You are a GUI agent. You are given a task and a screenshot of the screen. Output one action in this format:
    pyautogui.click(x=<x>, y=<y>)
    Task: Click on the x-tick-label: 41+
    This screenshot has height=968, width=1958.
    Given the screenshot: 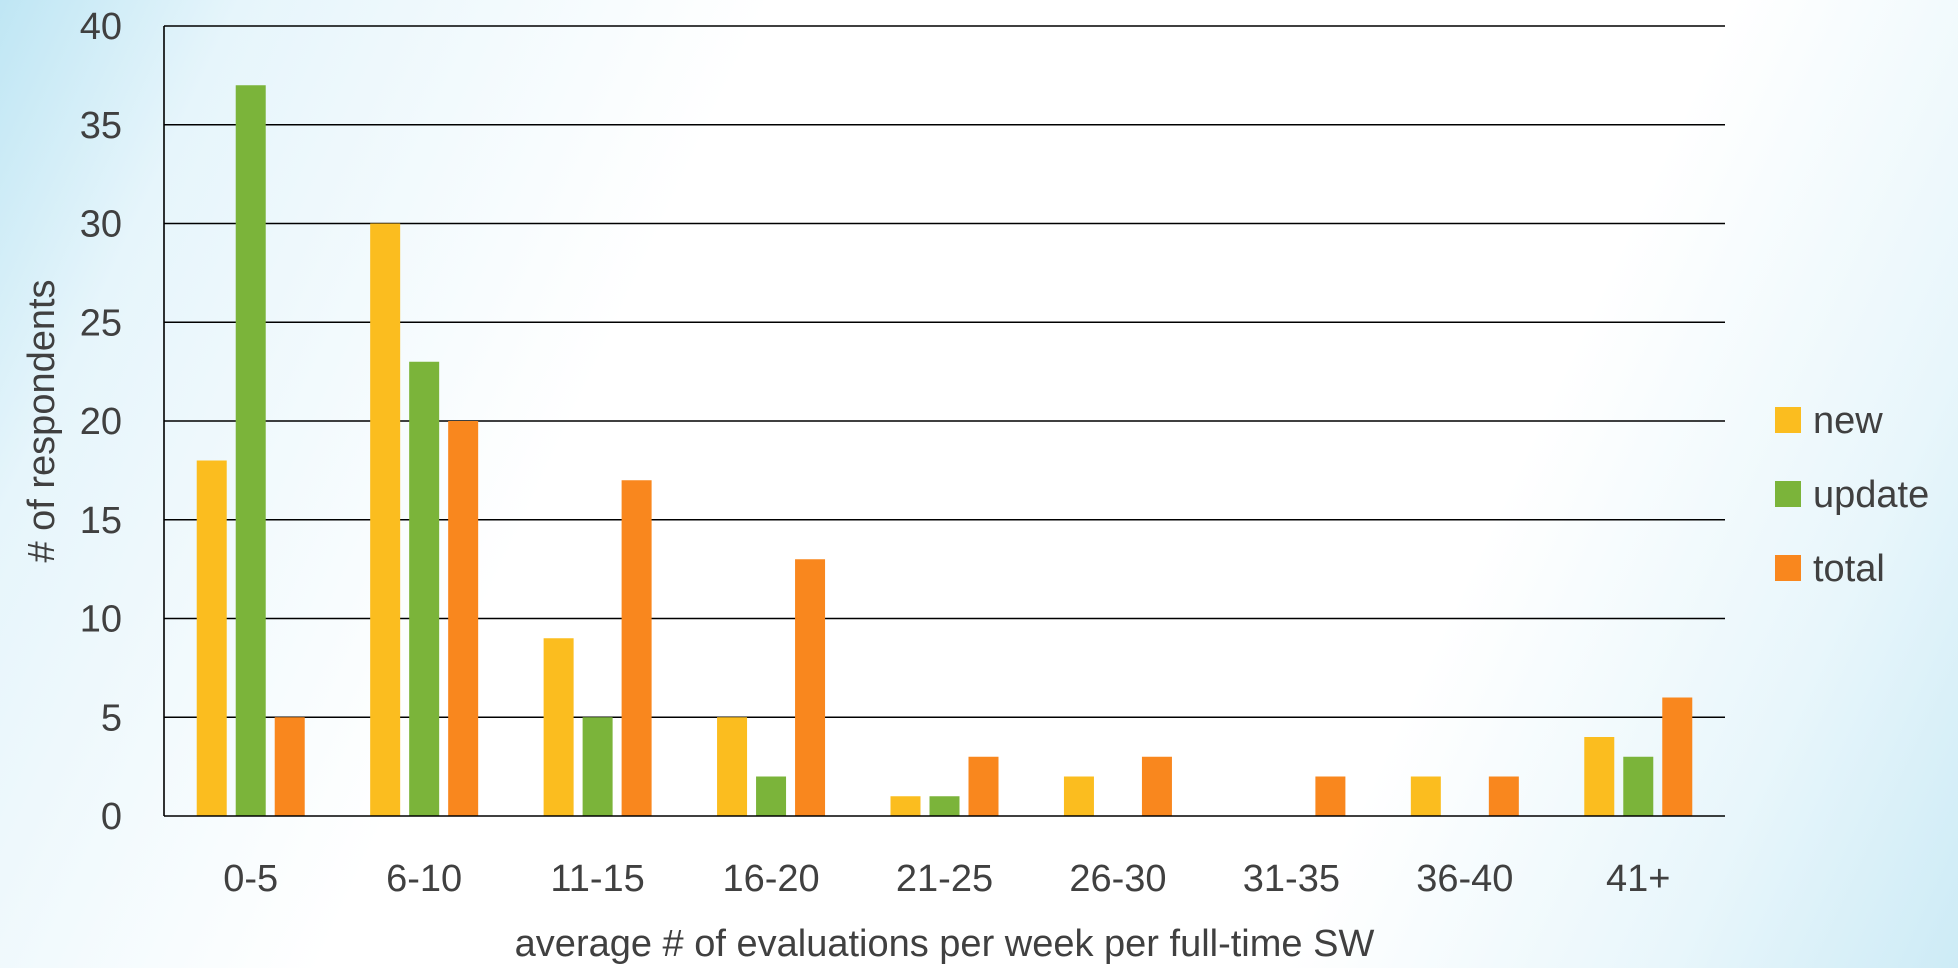 What is the action you would take?
    pyautogui.click(x=1638, y=879)
    